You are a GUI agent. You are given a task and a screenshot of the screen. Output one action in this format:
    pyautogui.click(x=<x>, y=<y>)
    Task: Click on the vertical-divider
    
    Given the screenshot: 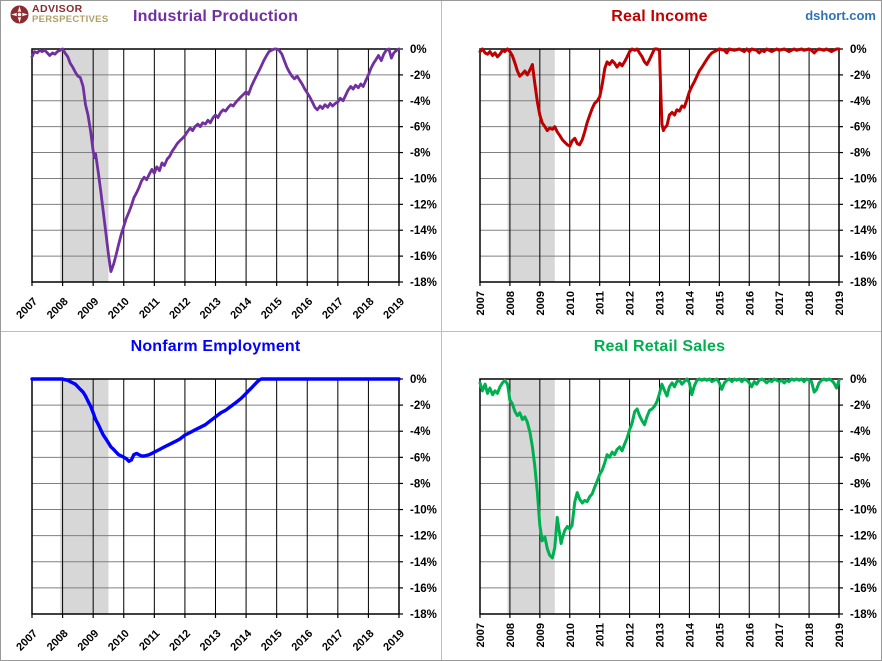 What is the action you would take?
    pyautogui.click(x=441, y=330)
    